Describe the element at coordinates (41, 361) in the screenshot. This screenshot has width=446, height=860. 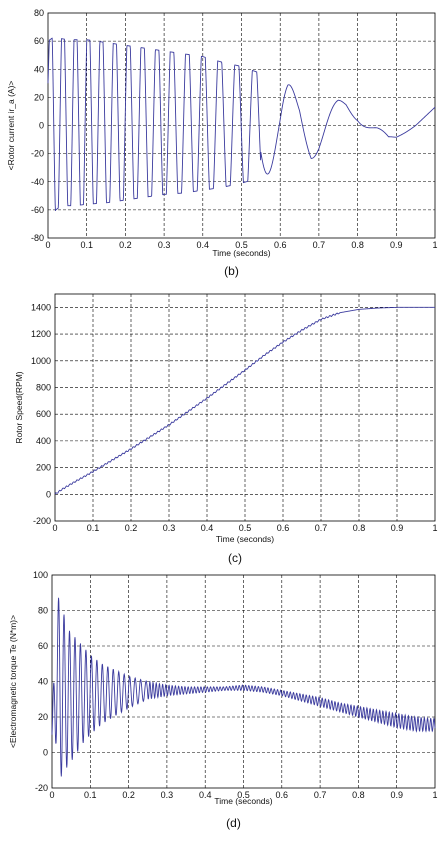
I see `y-tick-label: 1000` at that location.